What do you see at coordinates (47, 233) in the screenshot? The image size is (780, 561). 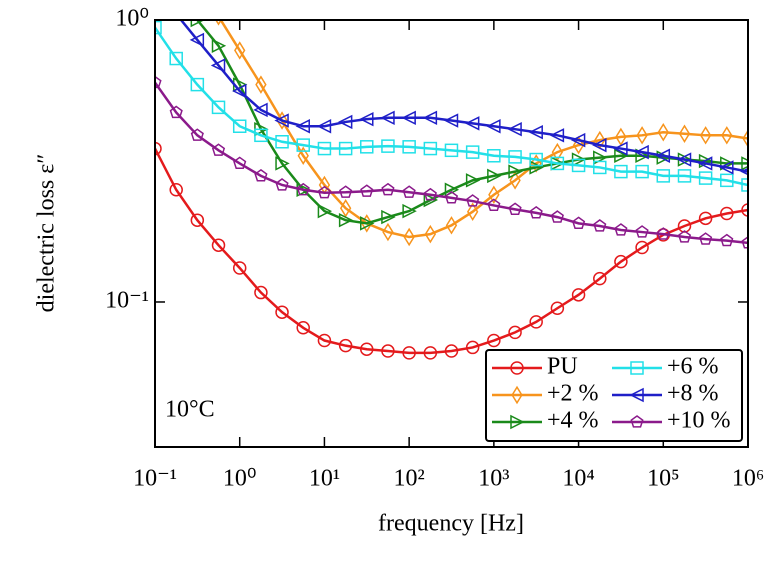 I see `y-axis-label: dielectric loss ε″` at bounding box center [47, 233].